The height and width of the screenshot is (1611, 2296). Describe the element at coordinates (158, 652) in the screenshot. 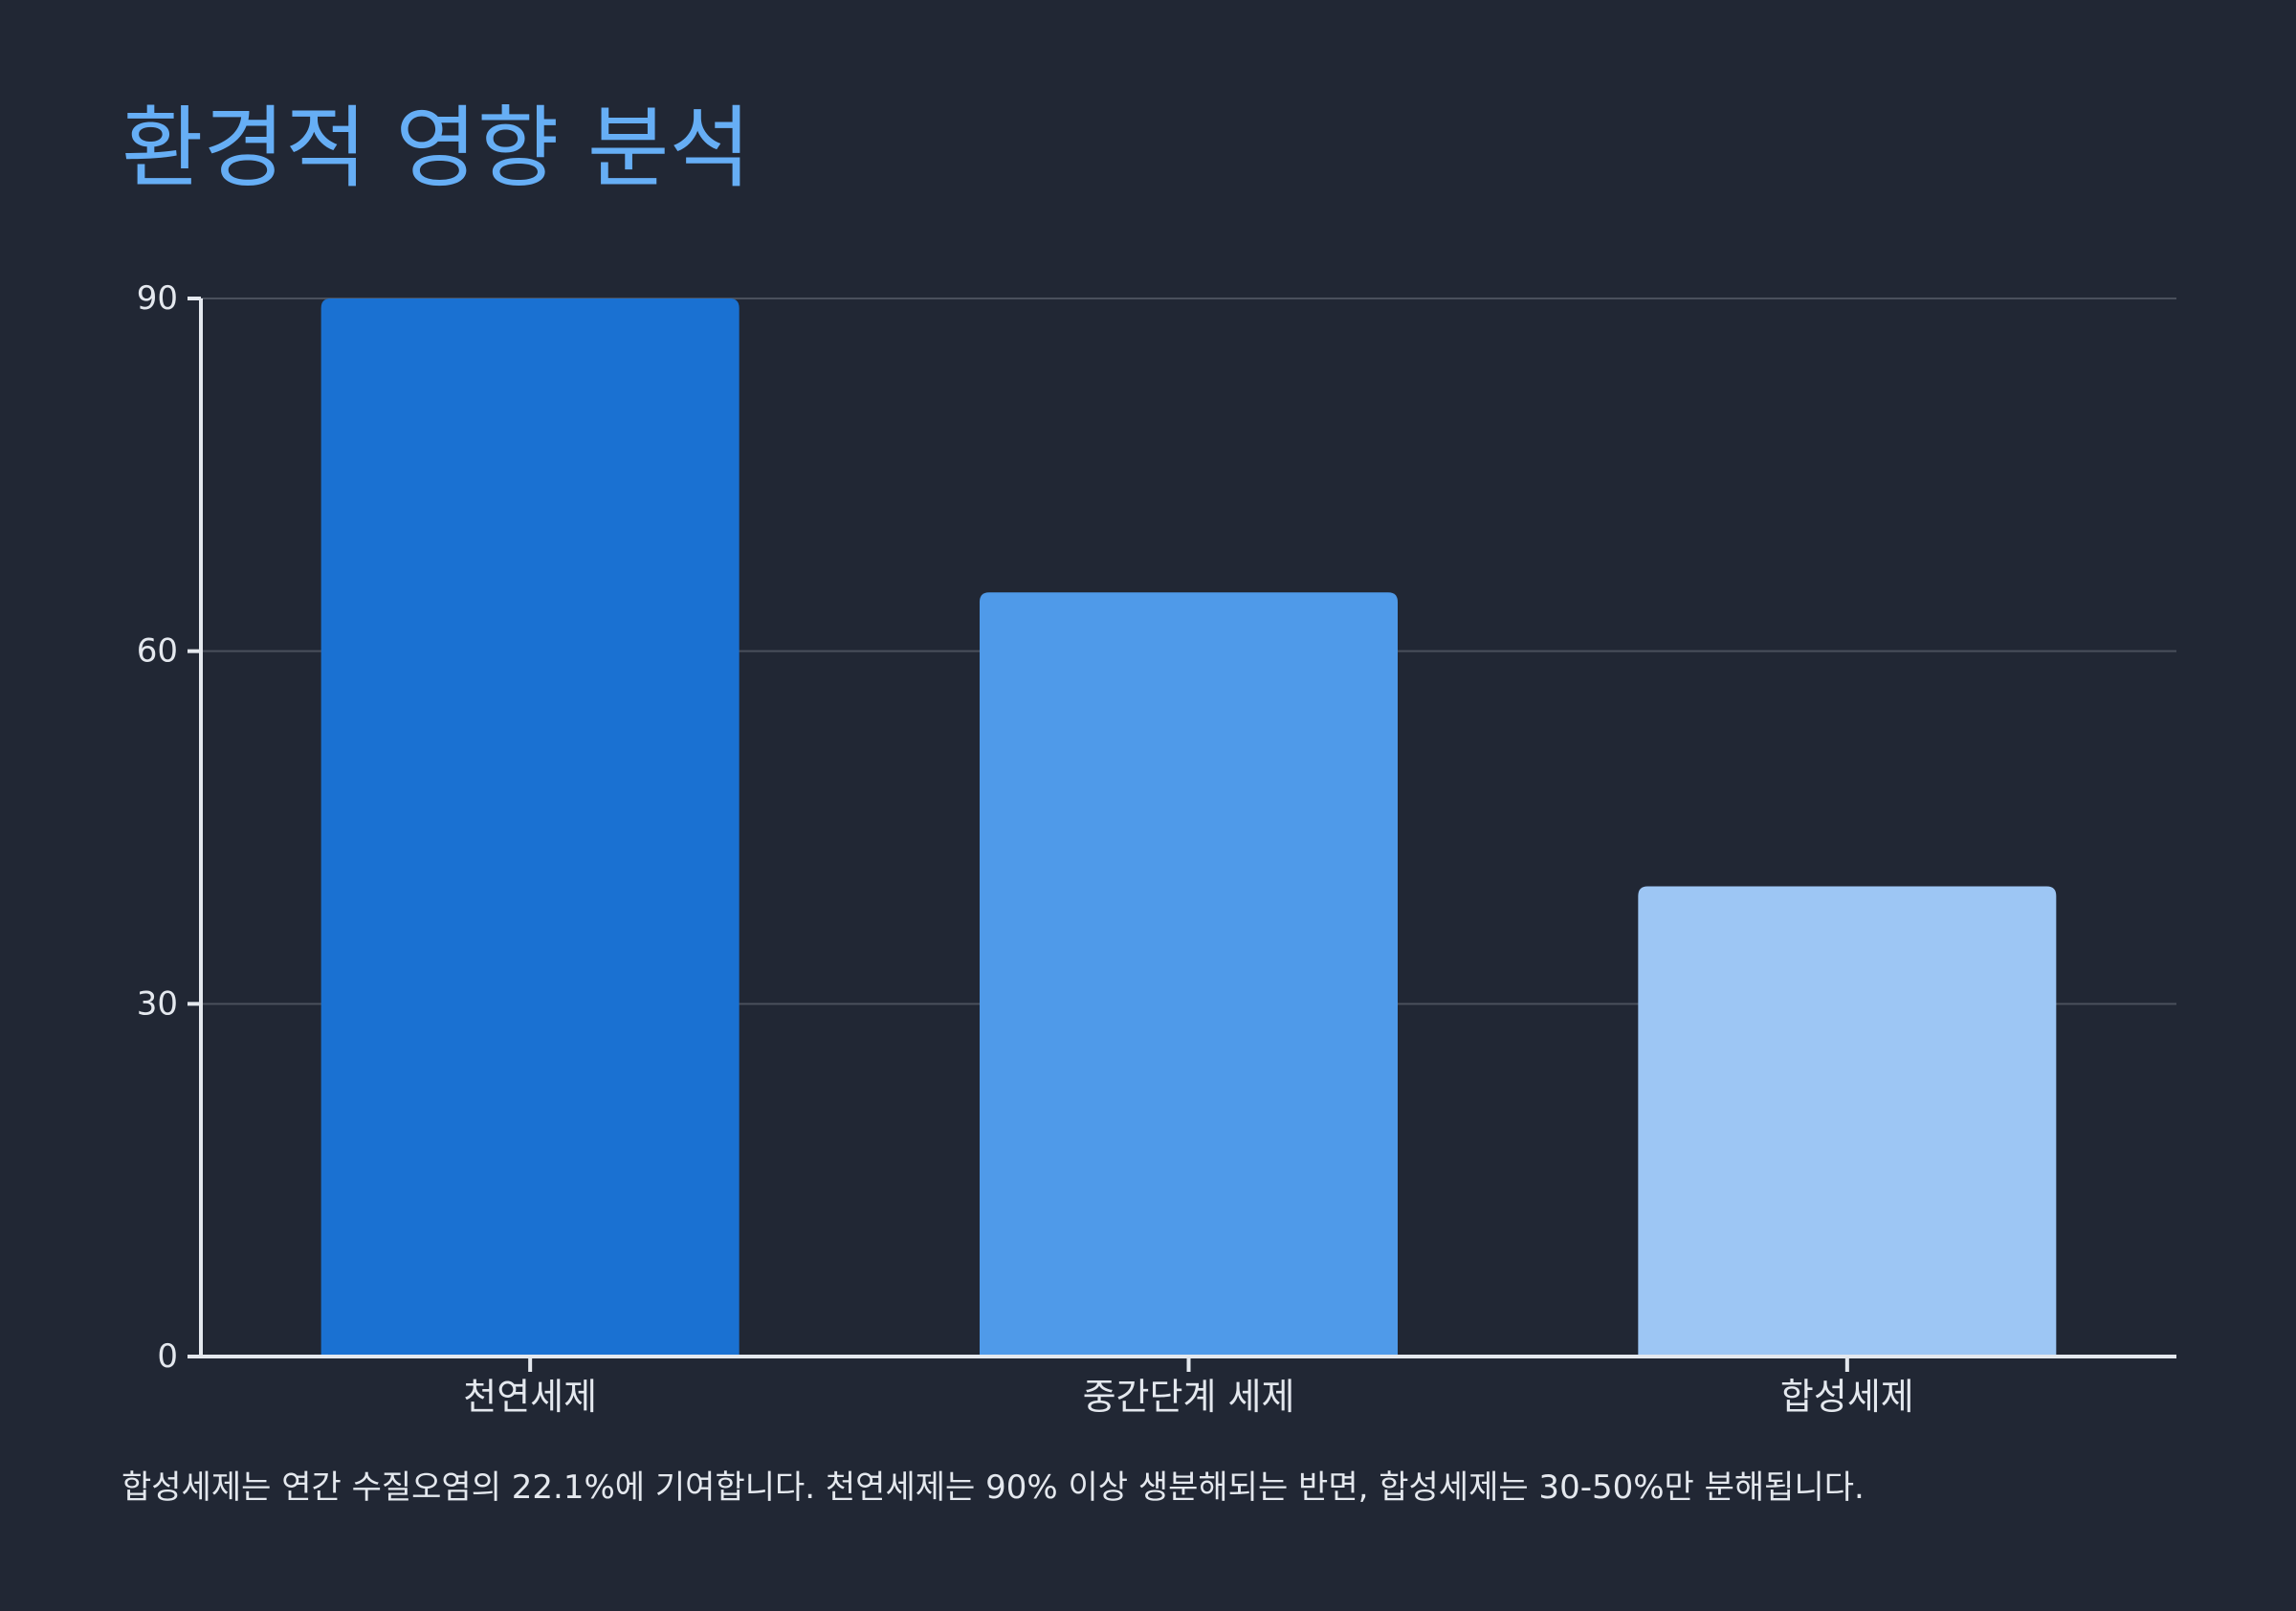

I see `y-tick-label: 60` at that location.